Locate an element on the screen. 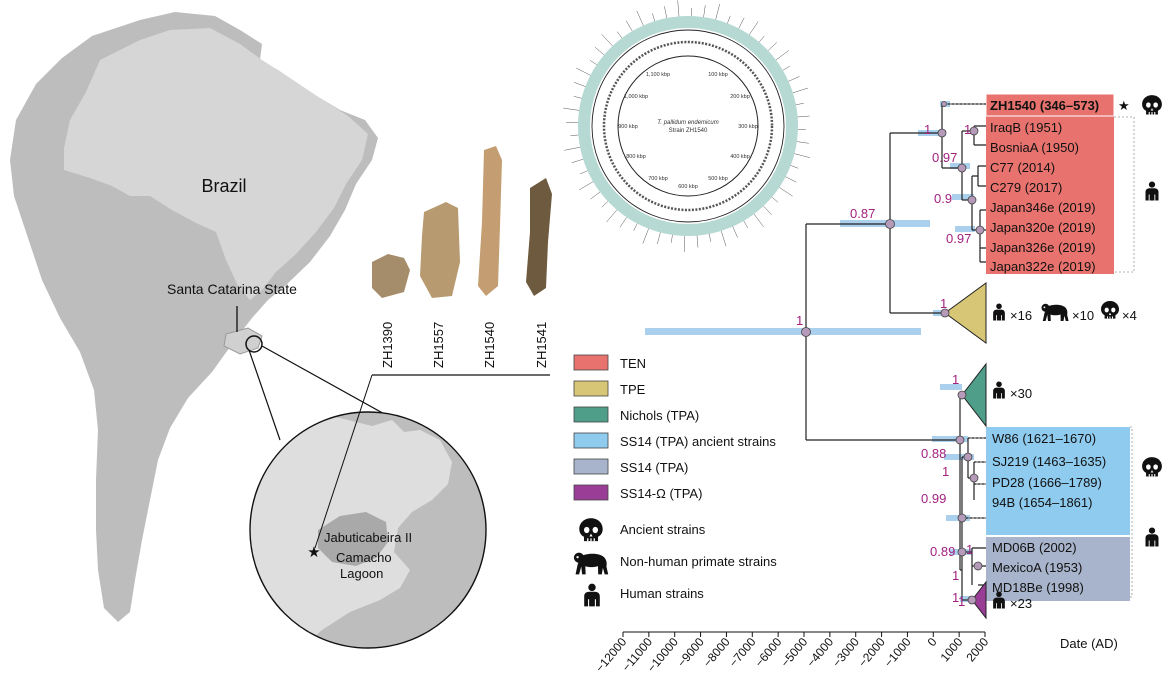  genome-gc-ring is located at coordinates (688, 126).